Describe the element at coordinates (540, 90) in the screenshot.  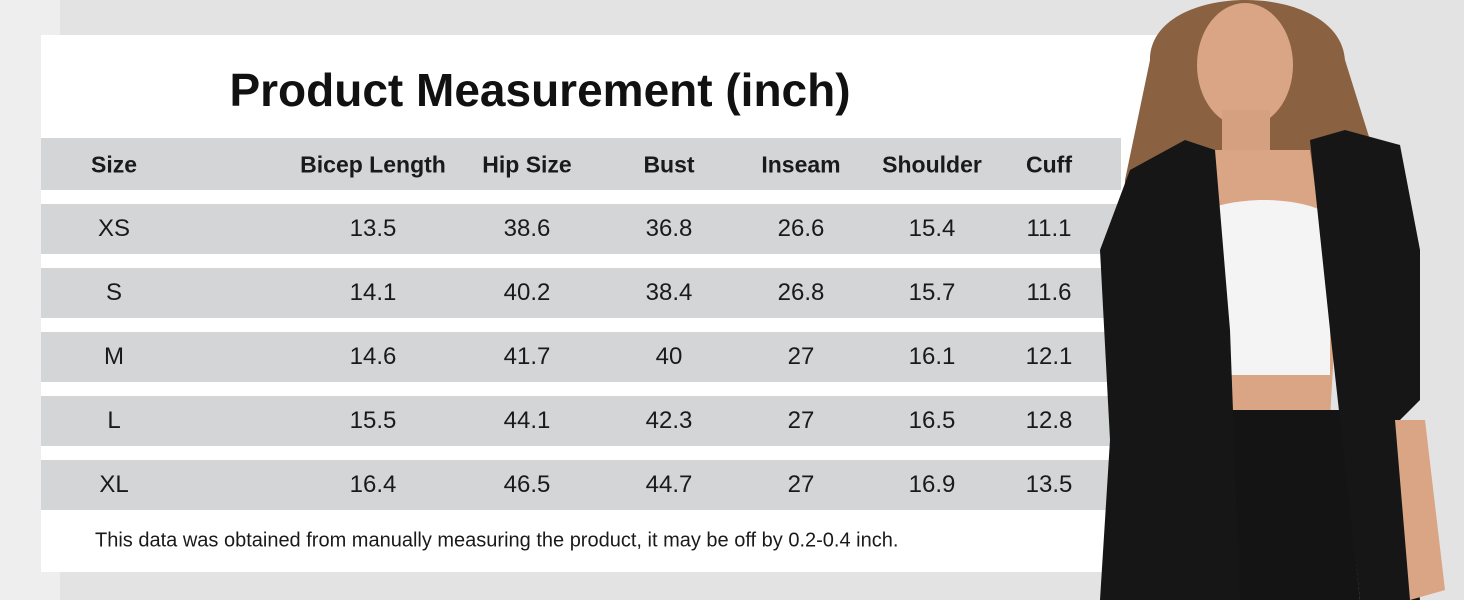
I see `title: Product Measurement (inch)` at that location.